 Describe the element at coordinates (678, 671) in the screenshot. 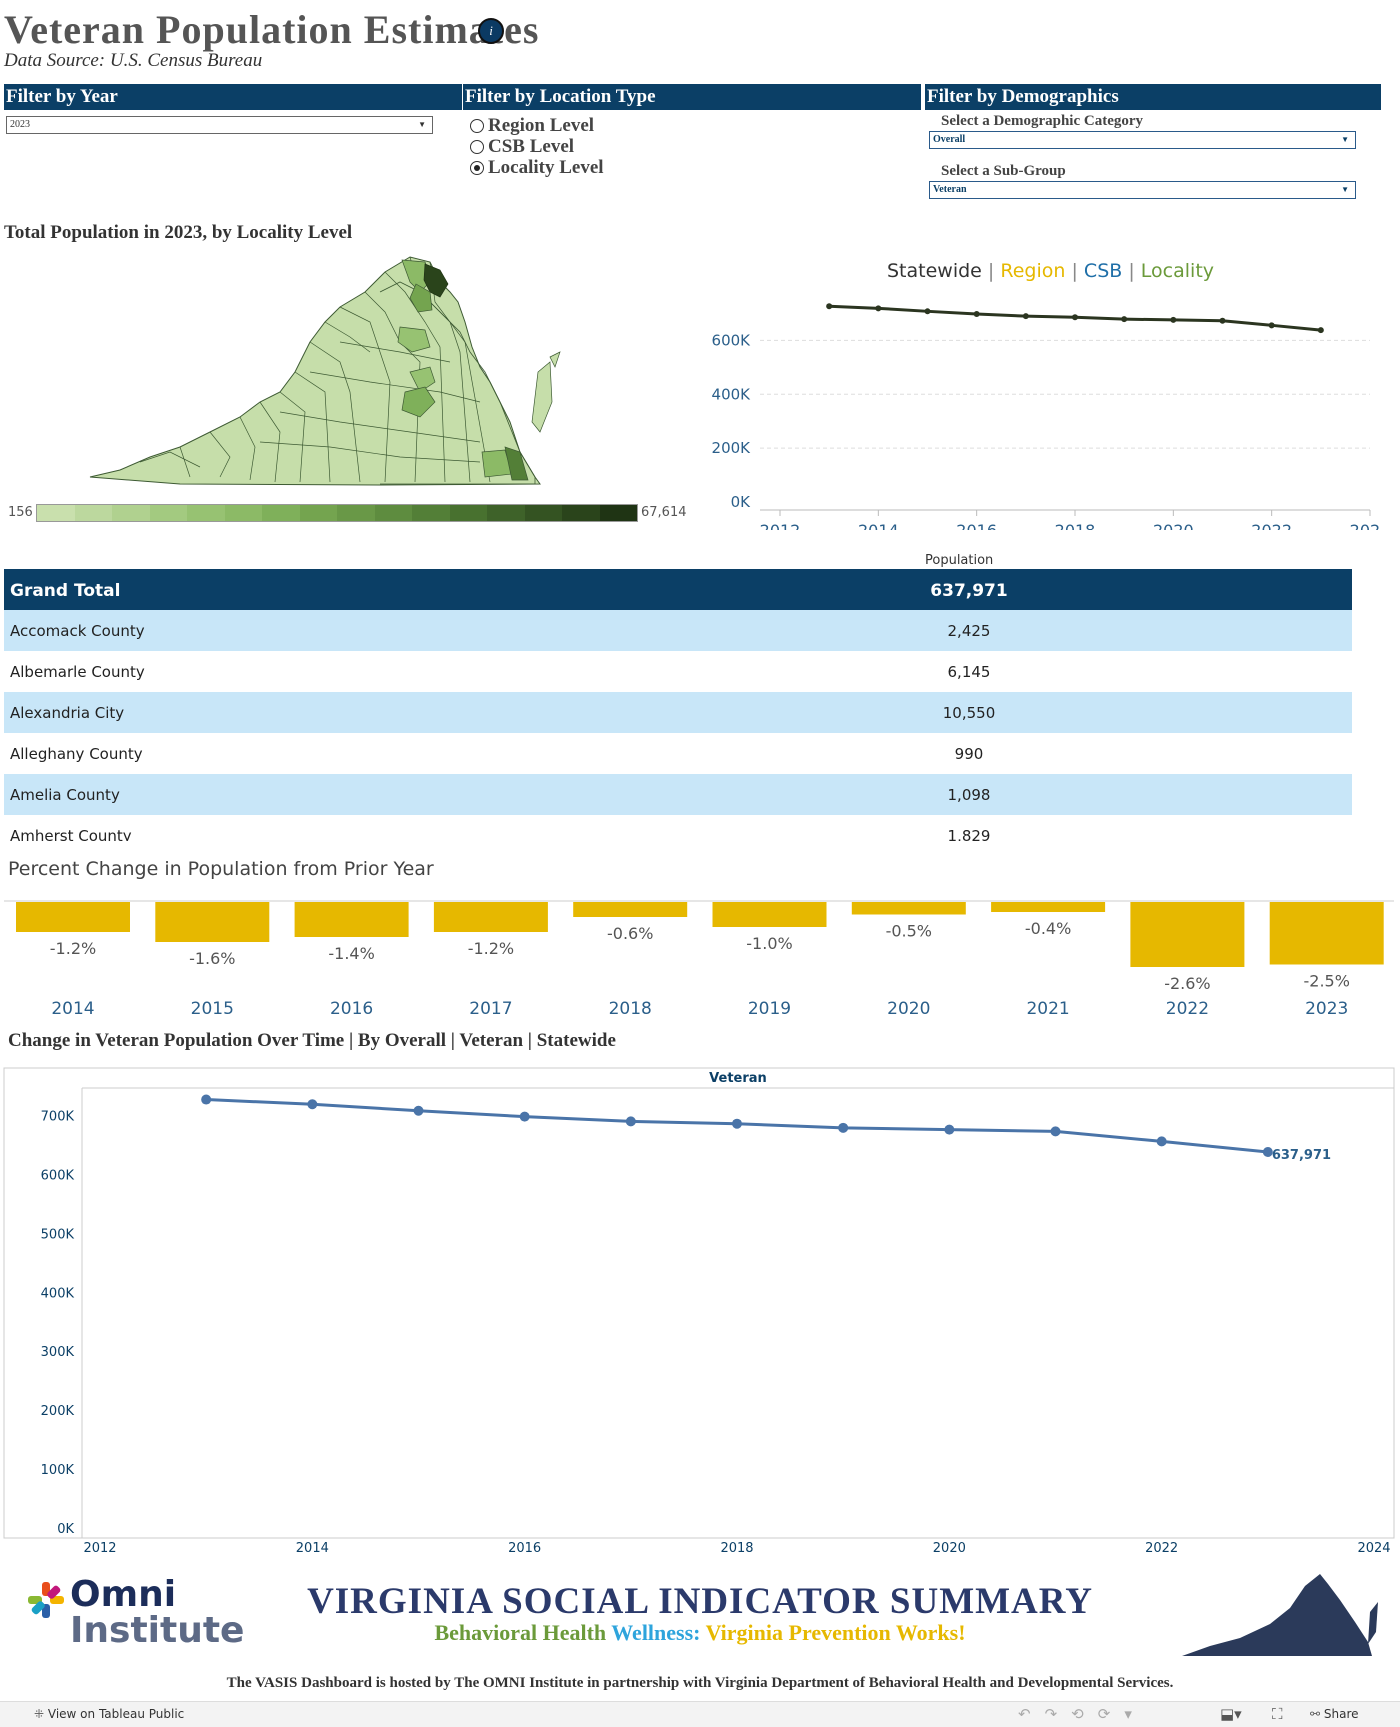

I see `table-row: Albemarle County 6,145` at that location.